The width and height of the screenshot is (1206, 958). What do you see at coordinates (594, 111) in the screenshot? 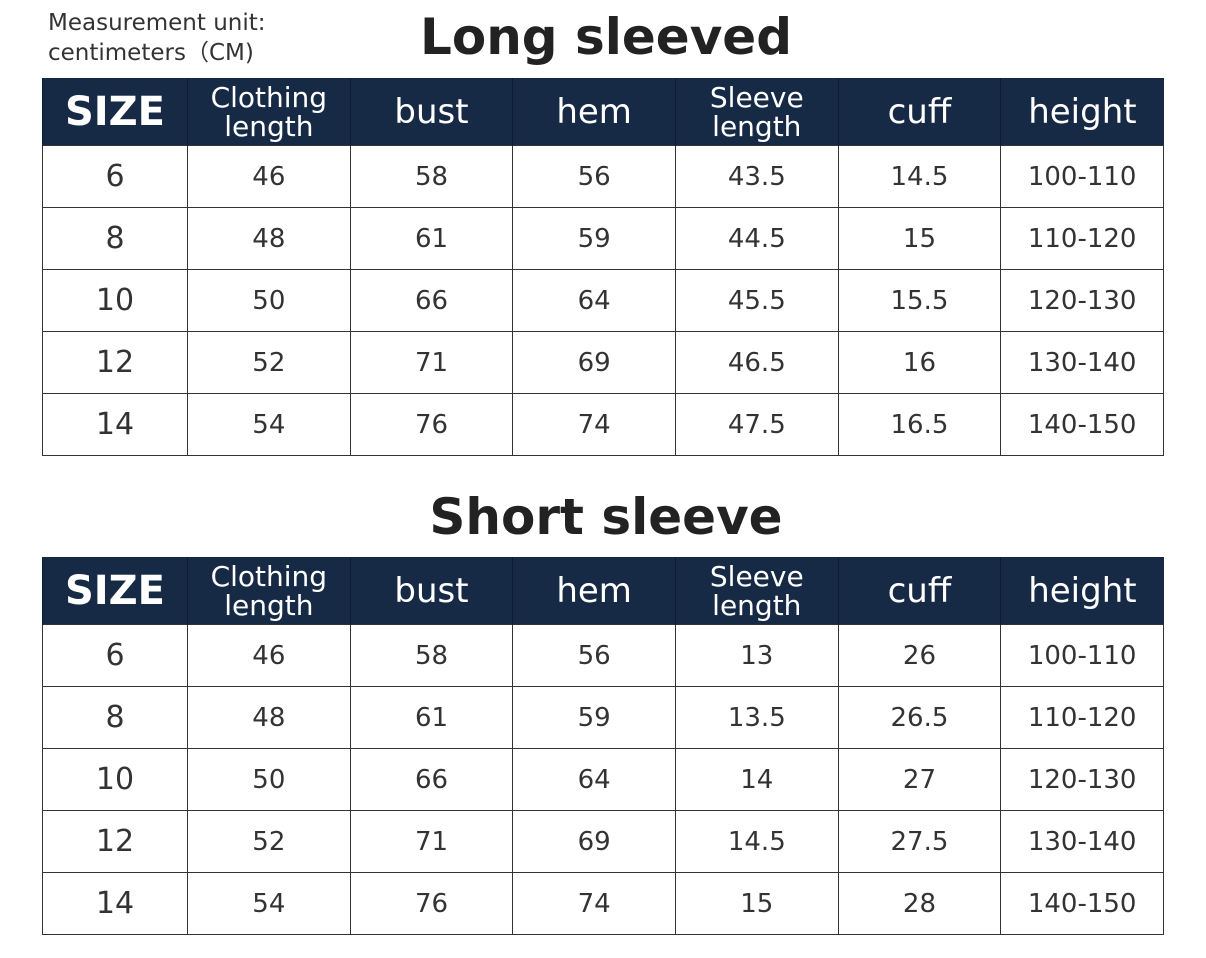
I see `header-text: hem` at bounding box center [594, 111].